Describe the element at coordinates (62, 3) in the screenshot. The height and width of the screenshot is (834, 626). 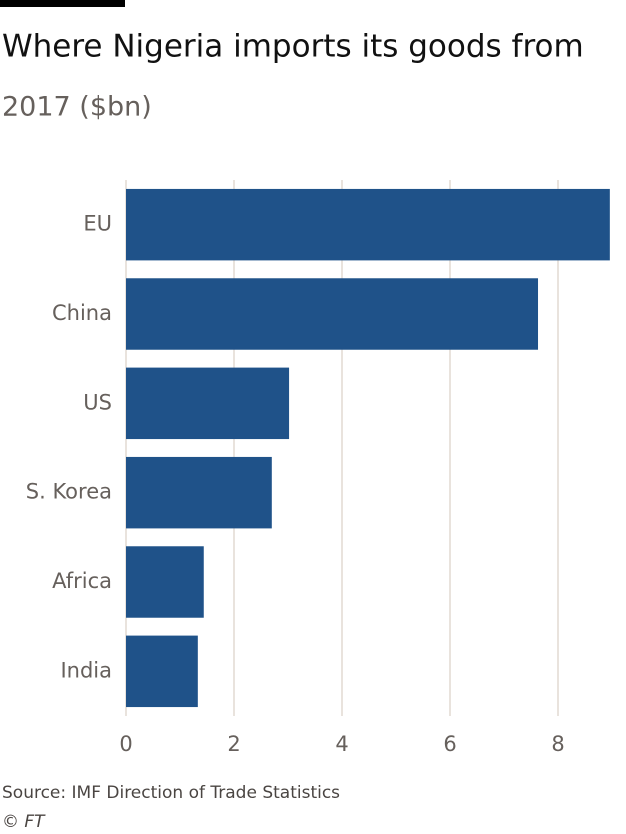
I see `brand-bar` at that location.